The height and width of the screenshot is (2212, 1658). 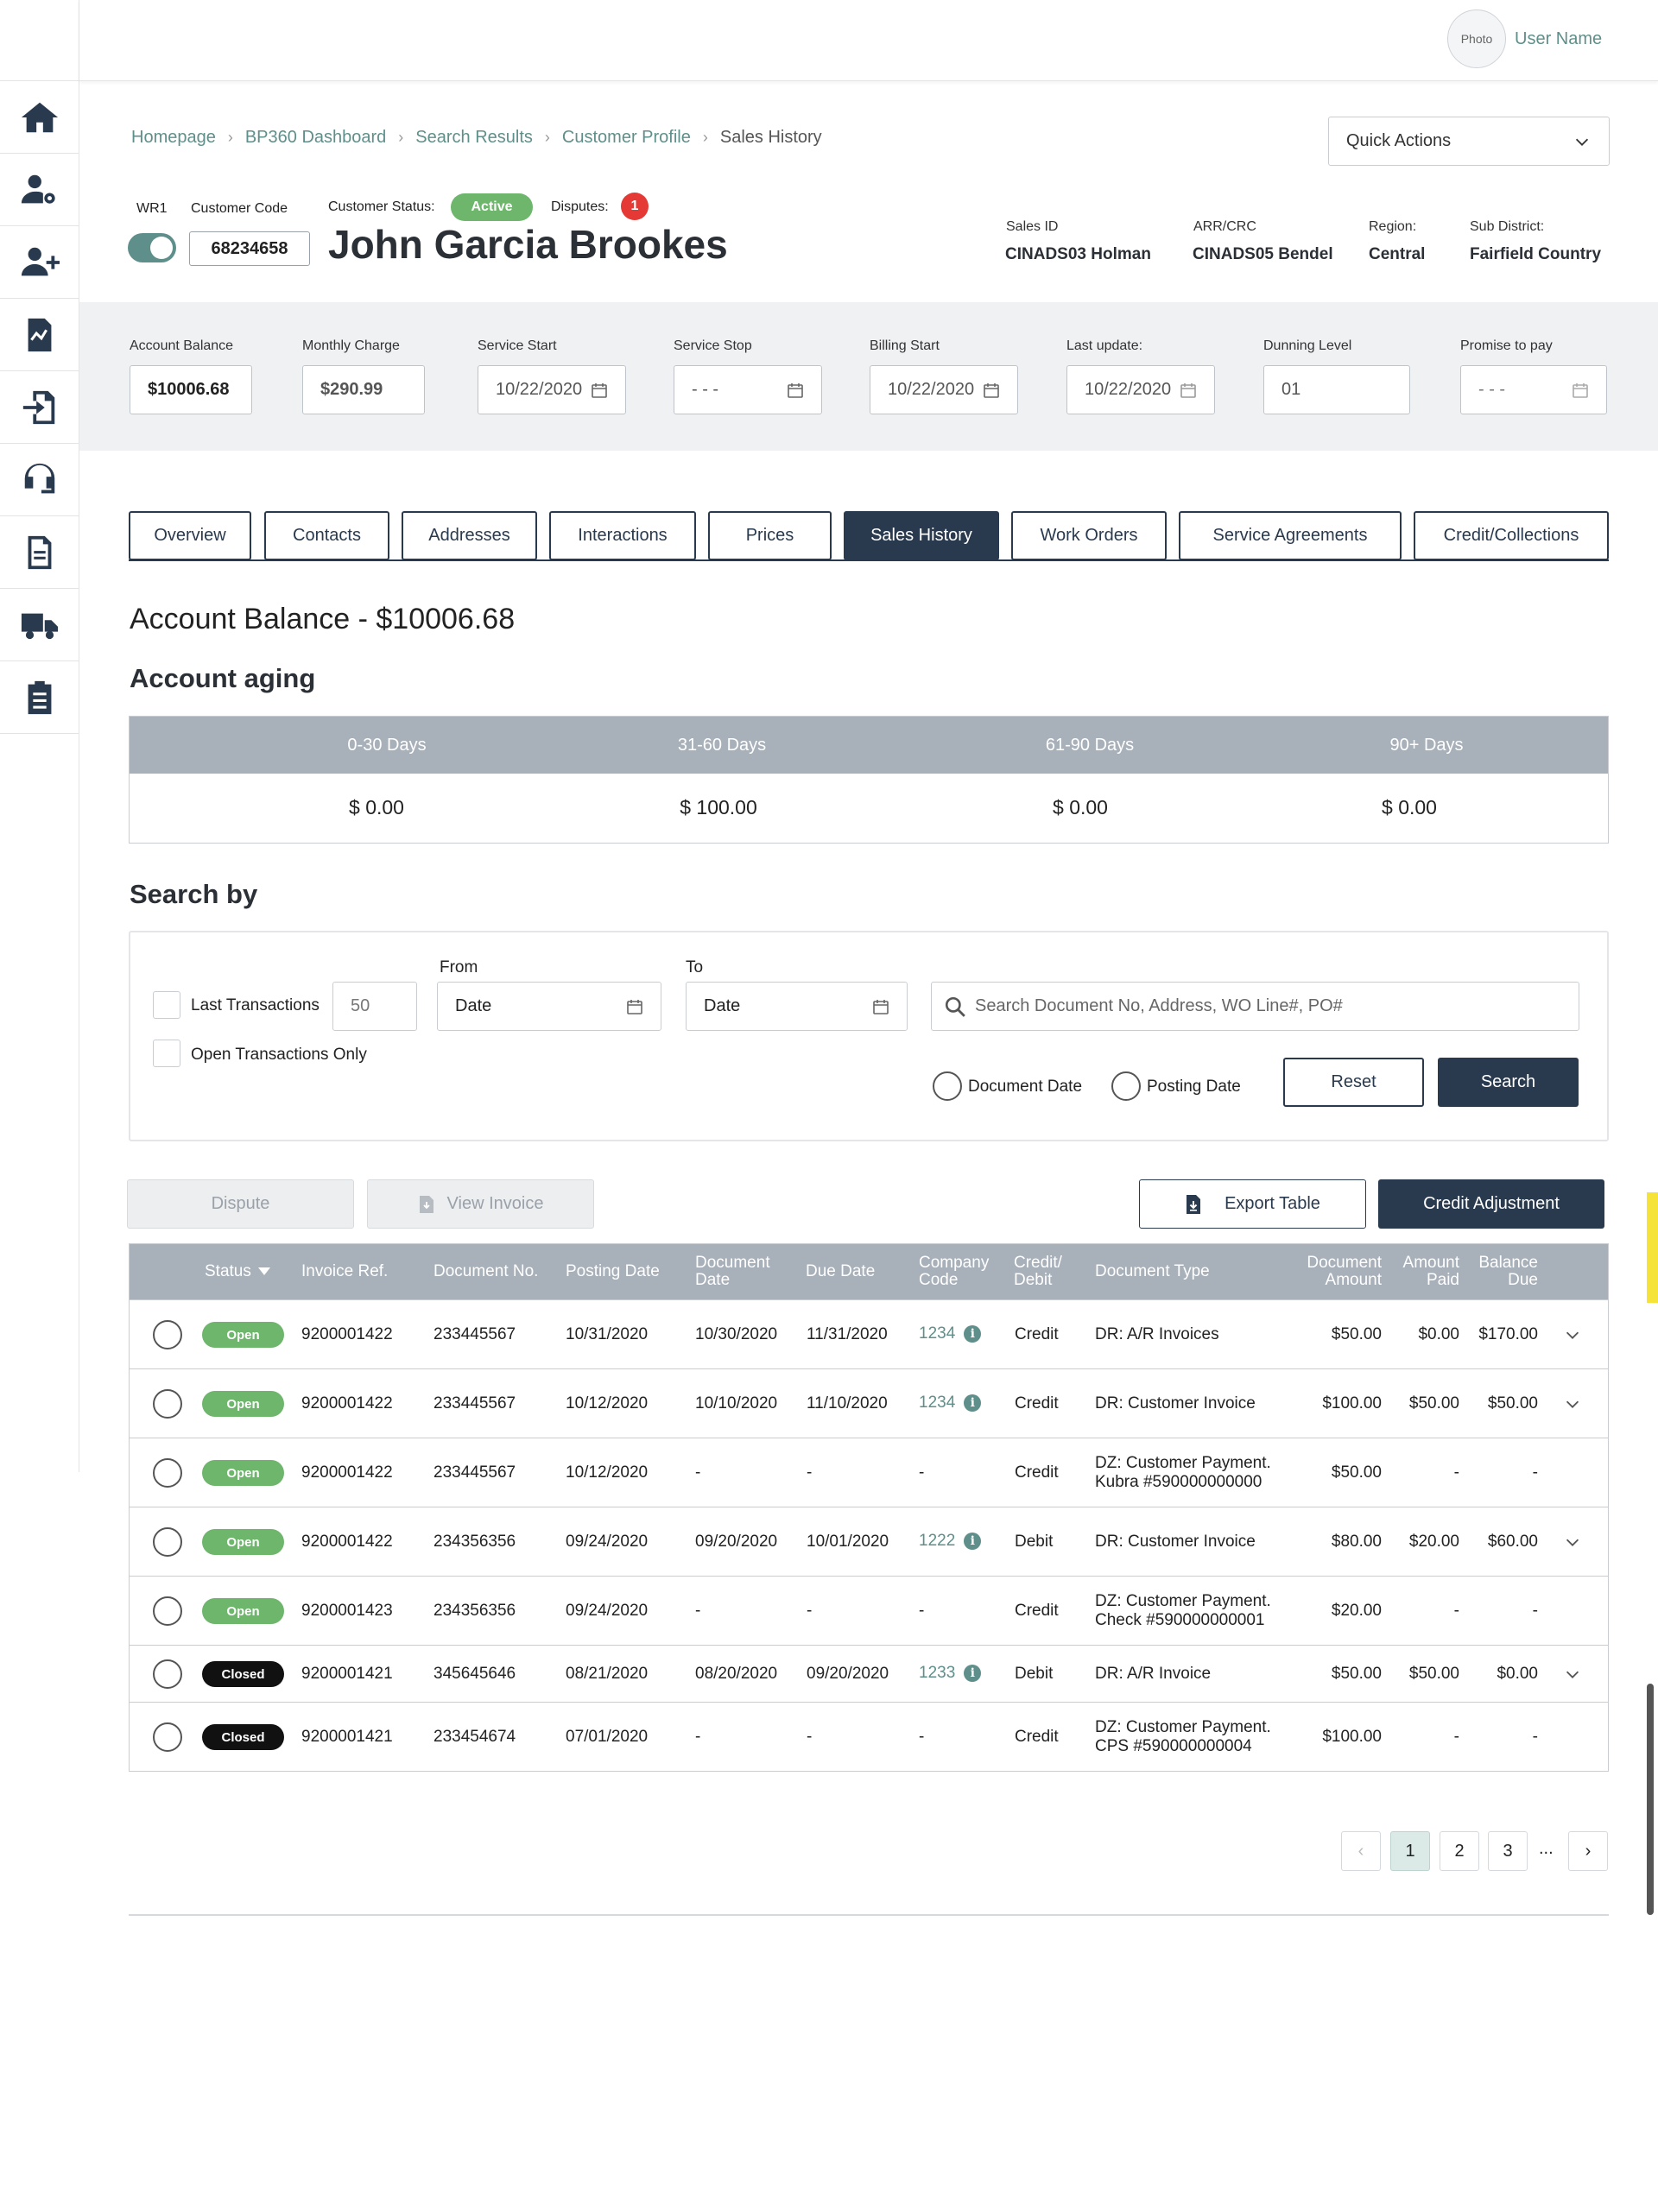 What do you see at coordinates (1650, 1799) in the screenshot?
I see `scrollbar-thumb` at bounding box center [1650, 1799].